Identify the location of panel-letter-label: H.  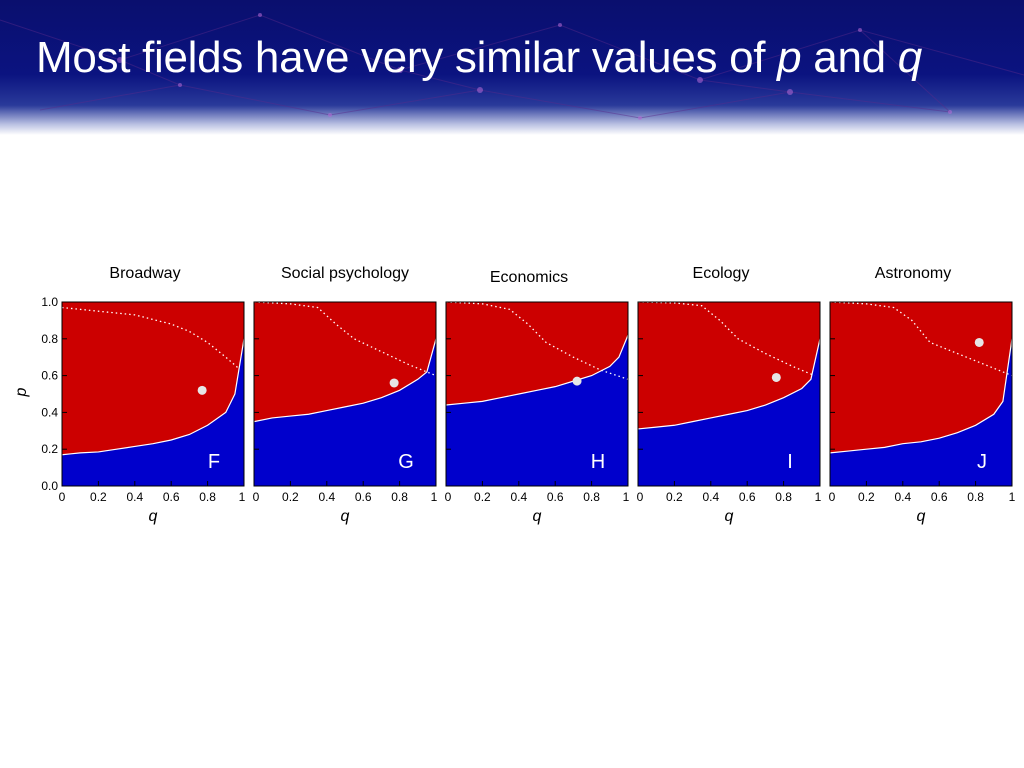
(598, 462).